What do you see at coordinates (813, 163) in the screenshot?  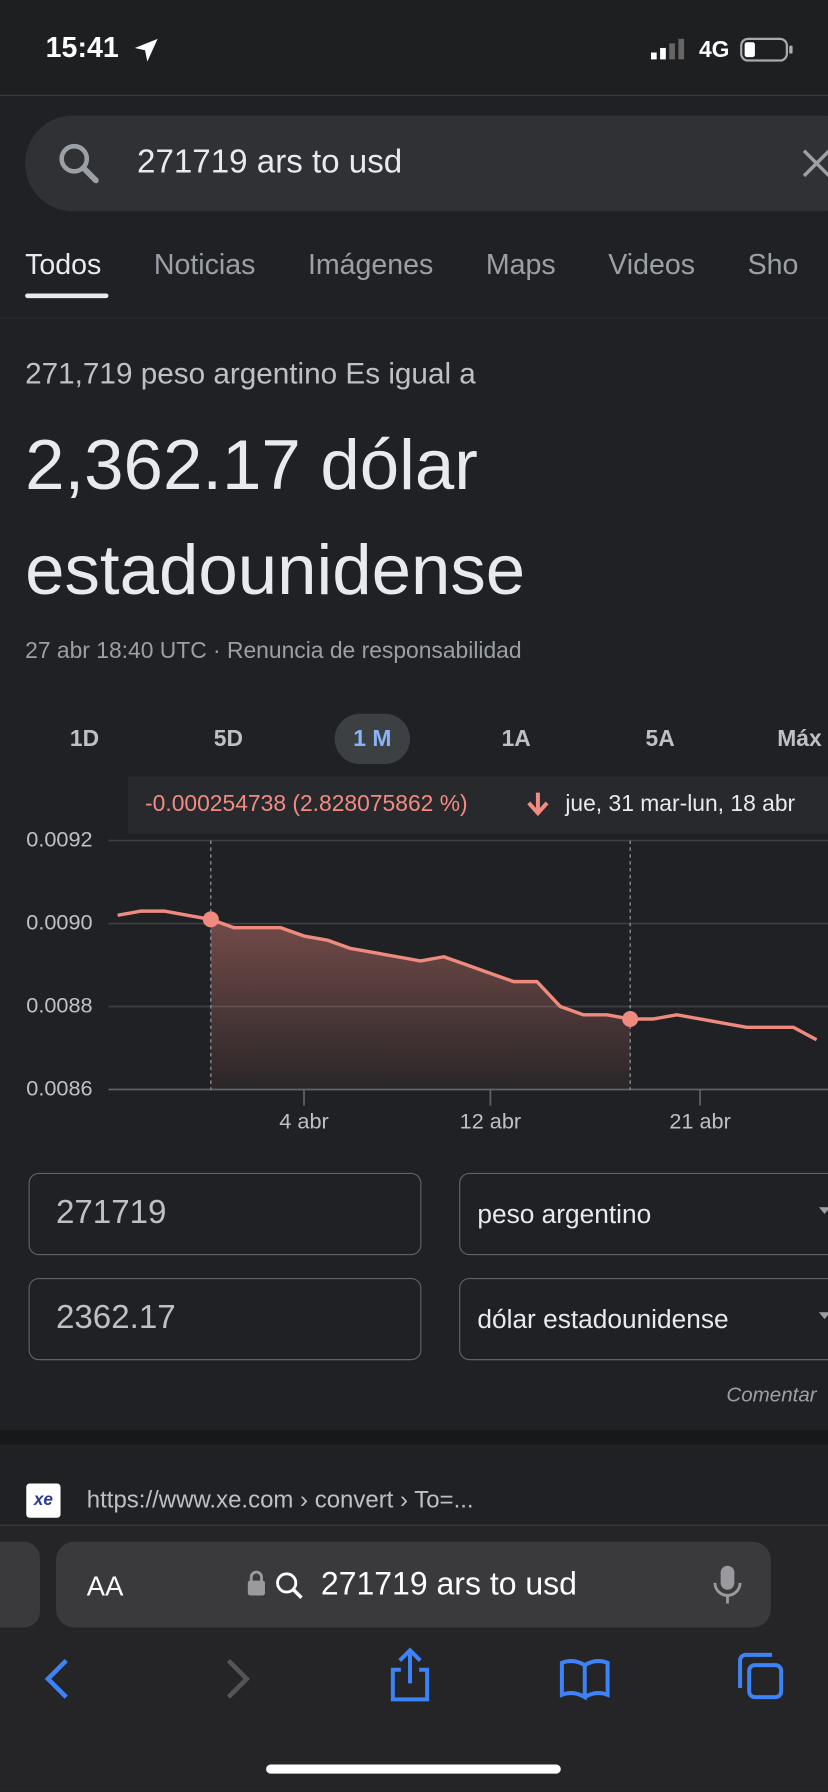 I see `clear-icon` at bounding box center [813, 163].